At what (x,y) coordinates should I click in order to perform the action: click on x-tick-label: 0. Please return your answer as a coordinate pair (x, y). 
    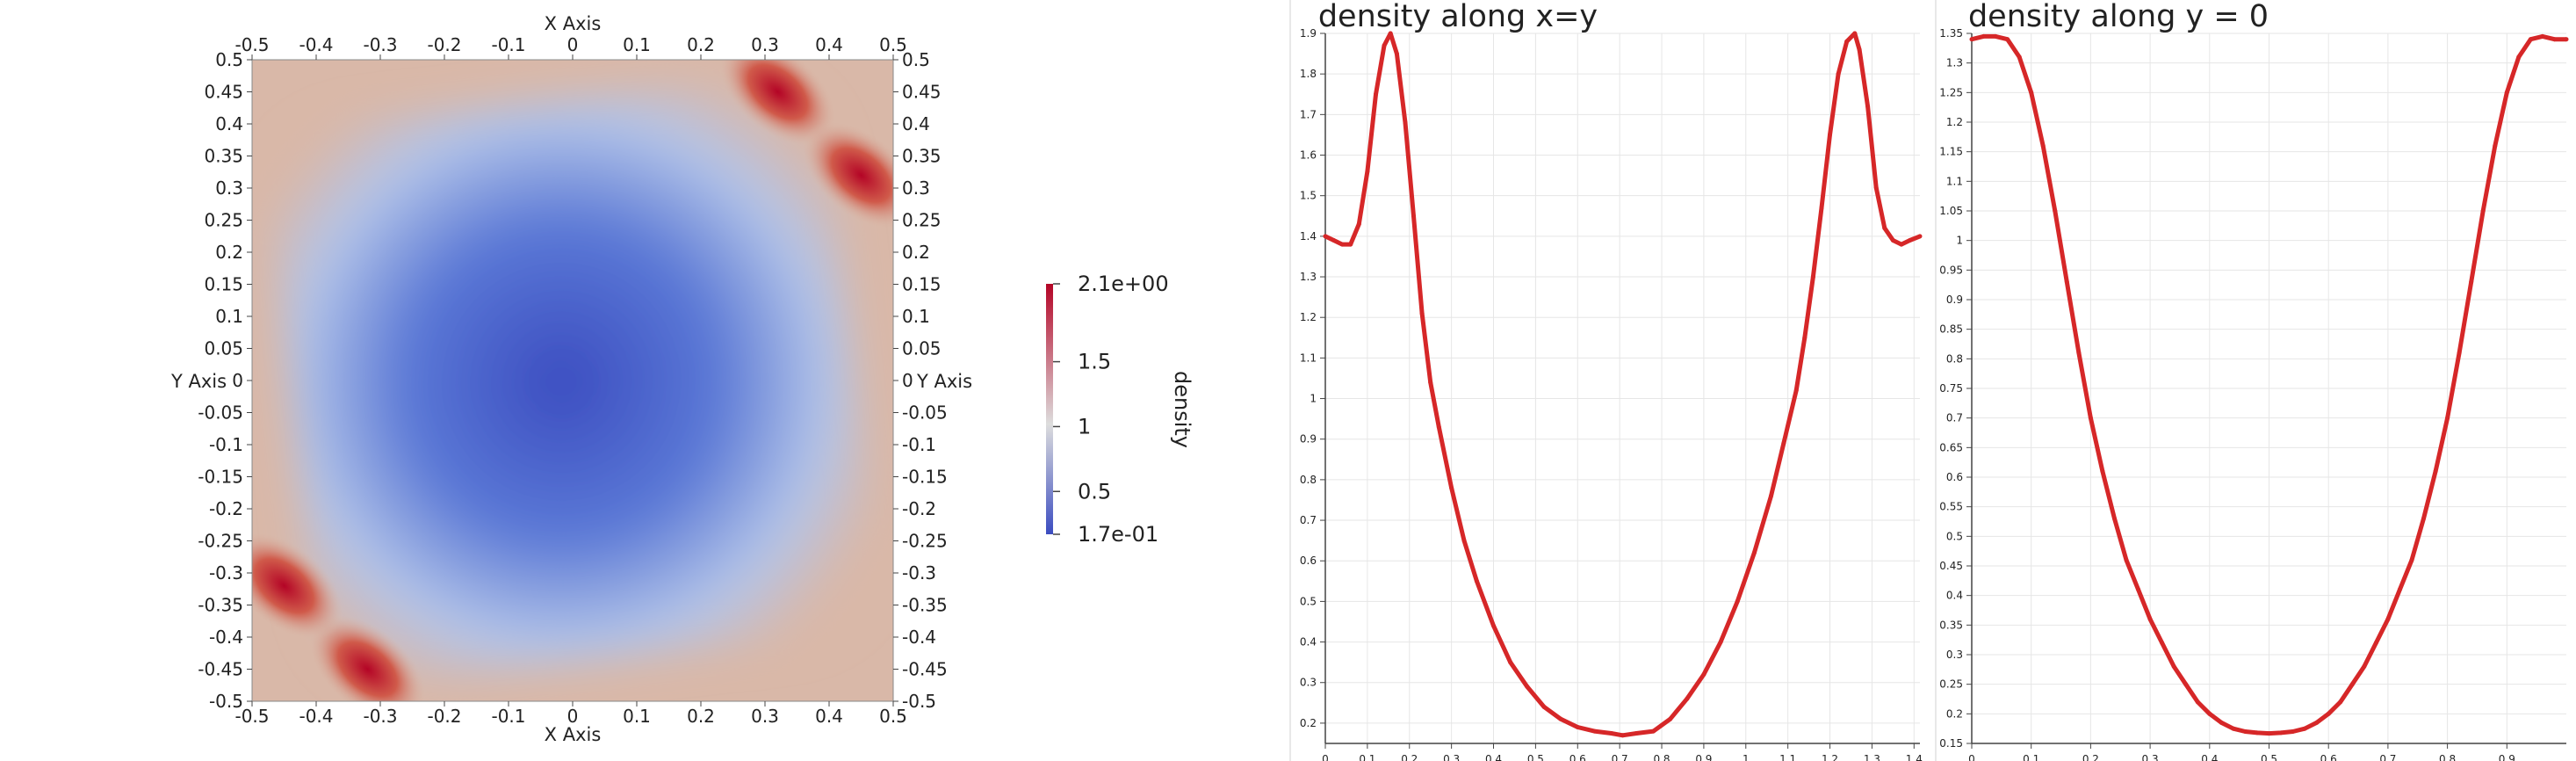
    Looking at the image, I should click on (1971, 757).